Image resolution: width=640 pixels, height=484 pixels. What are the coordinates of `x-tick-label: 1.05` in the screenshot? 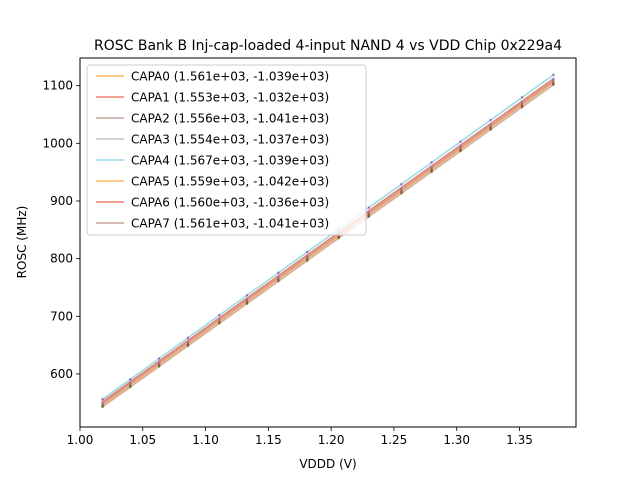 It's located at (142, 440).